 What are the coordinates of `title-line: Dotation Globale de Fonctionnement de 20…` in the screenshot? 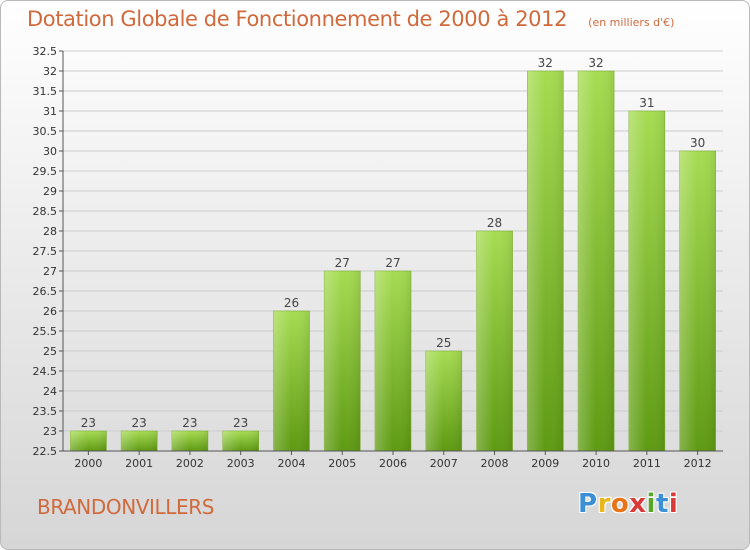 It's located at (350, 19).